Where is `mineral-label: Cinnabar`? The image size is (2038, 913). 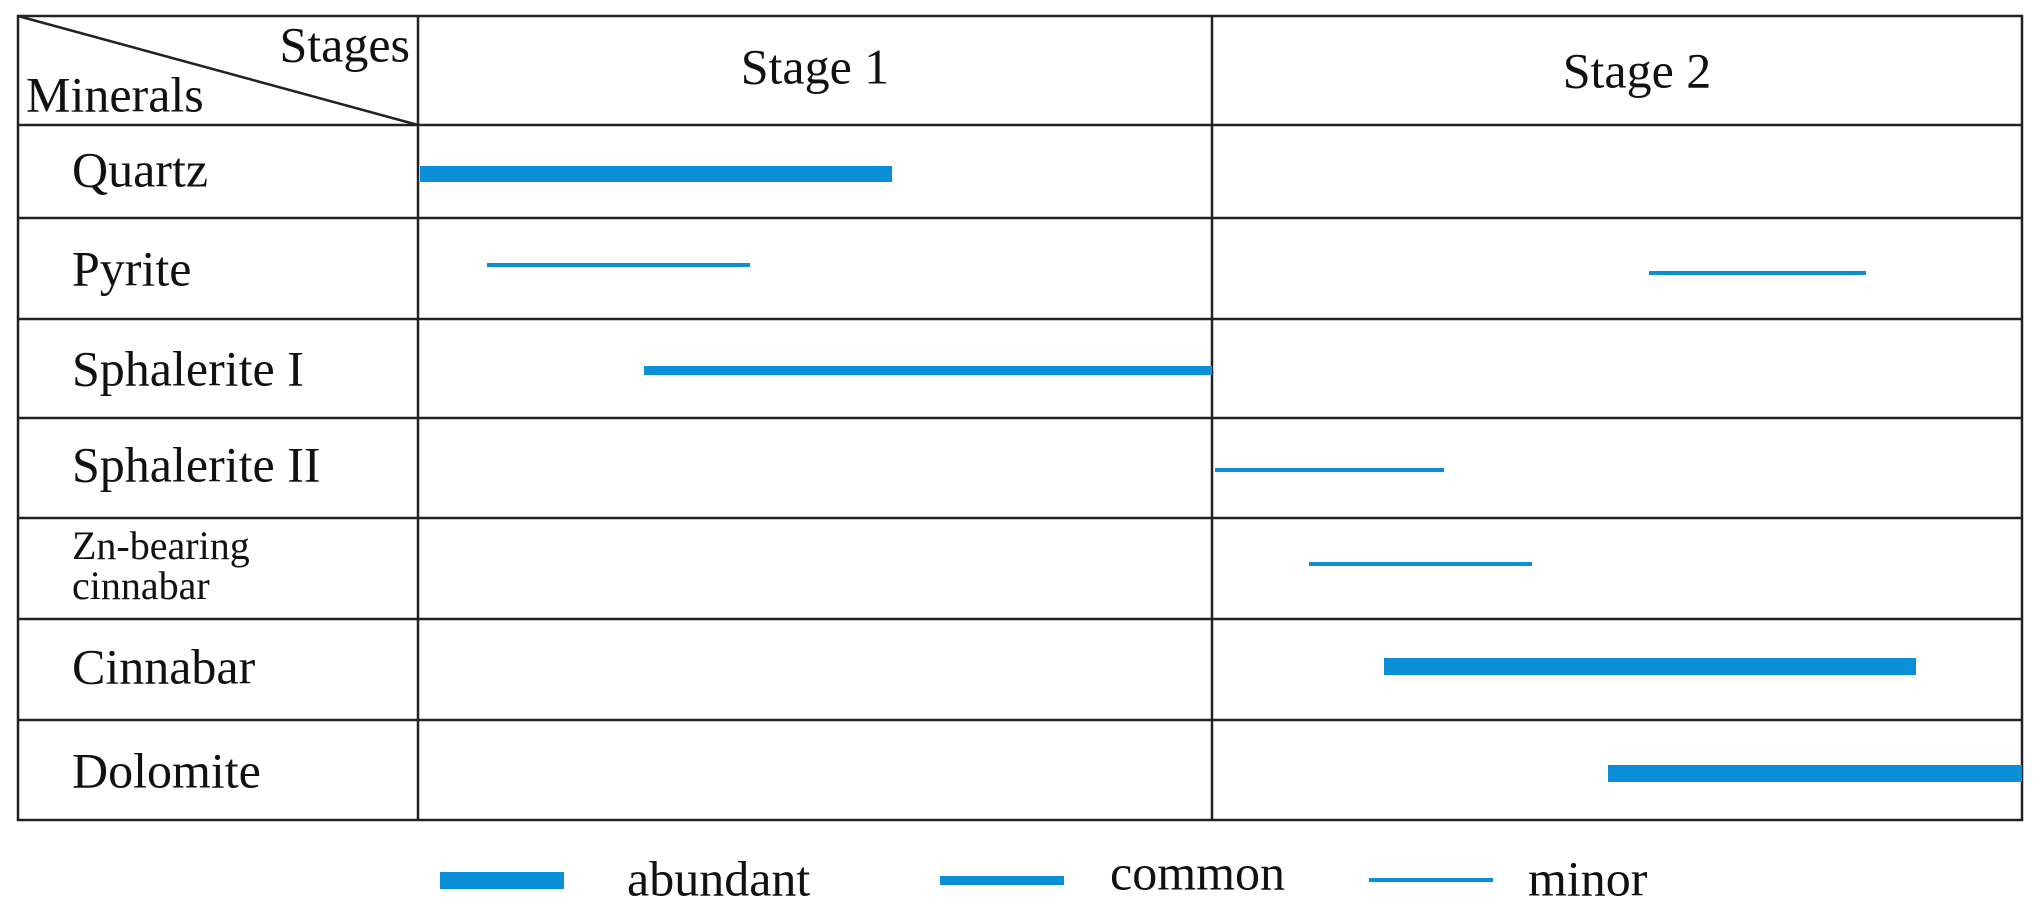 mineral-label: Cinnabar is located at coordinates (164, 666).